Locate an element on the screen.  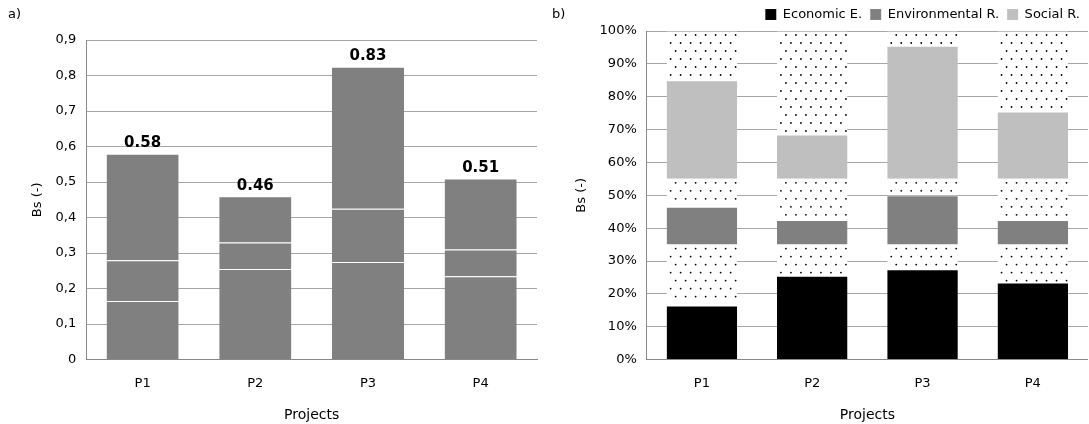
chart-title: b) is located at coordinates (559, 13).